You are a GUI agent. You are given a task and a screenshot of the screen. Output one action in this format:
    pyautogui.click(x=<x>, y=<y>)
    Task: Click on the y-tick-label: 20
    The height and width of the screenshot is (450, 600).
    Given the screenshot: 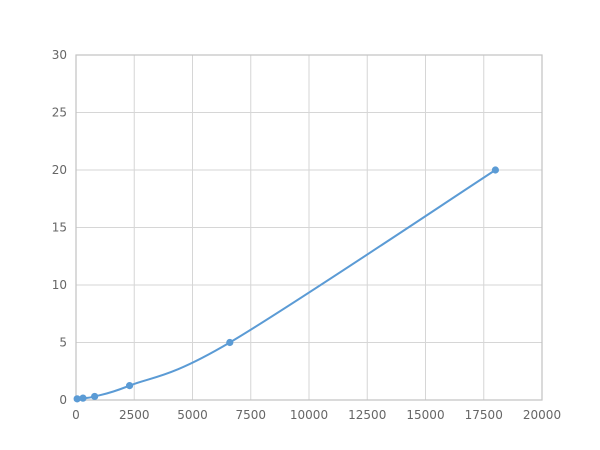 What is the action you would take?
    pyautogui.click(x=59, y=170)
    